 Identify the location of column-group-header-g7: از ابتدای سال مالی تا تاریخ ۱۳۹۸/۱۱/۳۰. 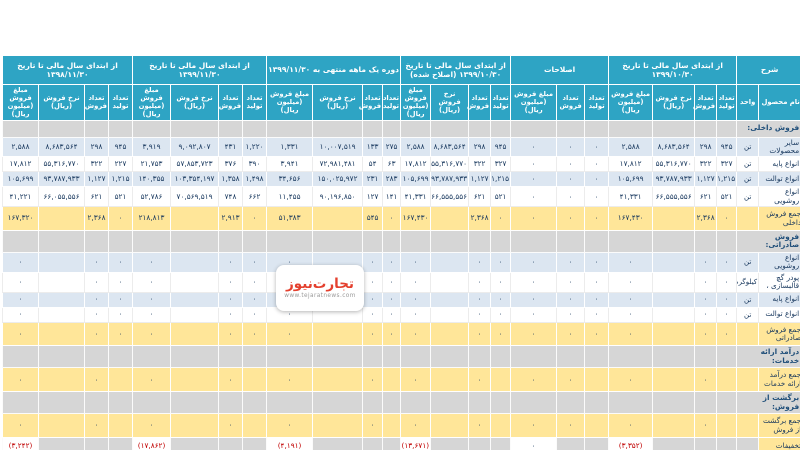
(67, 70).